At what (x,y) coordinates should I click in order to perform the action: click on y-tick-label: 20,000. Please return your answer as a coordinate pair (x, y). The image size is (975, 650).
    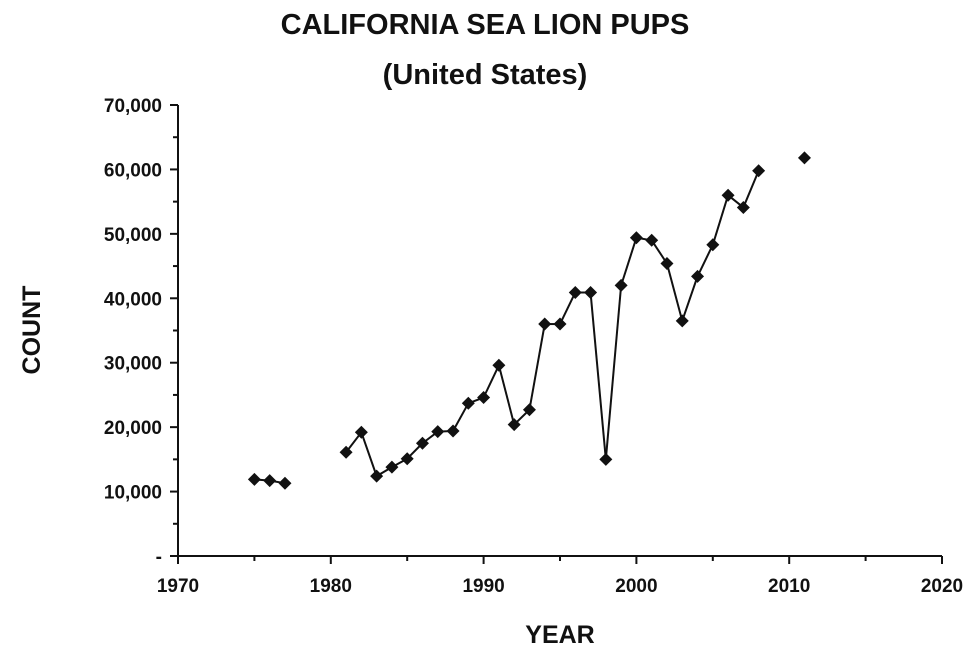
    Looking at the image, I should click on (133, 428).